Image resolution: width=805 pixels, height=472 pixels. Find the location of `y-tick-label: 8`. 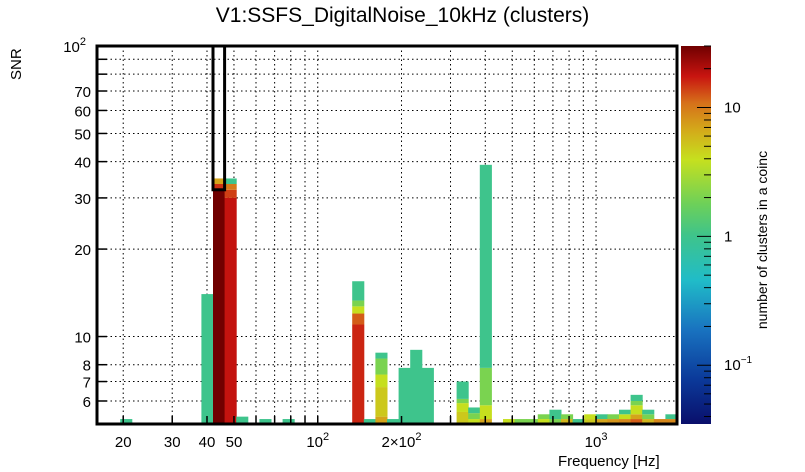

y-tick-label: 8 is located at coordinates (87, 366).